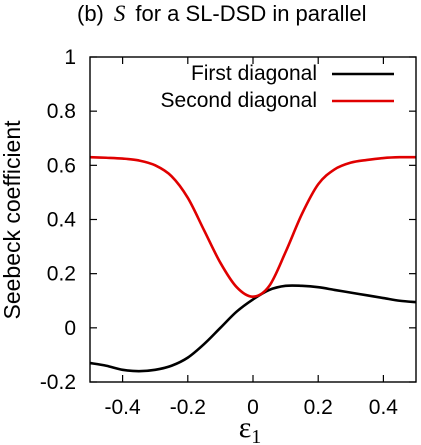 This screenshot has height=445, width=421. What do you see at coordinates (256, 435) in the screenshot?
I see `x-axis-label-subscript: 1` at bounding box center [256, 435].